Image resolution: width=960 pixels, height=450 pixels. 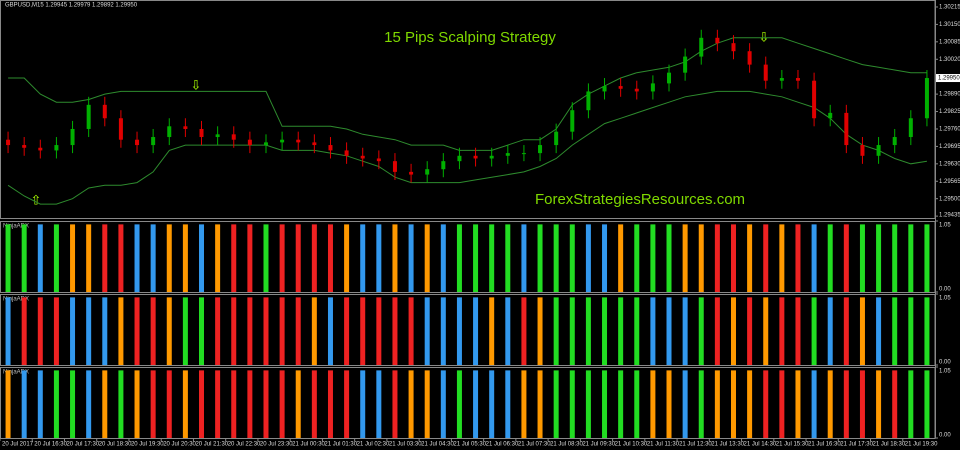 What do you see at coordinates (764, 36) in the screenshot?
I see `signal-arrow: ⇩` at bounding box center [764, 36].